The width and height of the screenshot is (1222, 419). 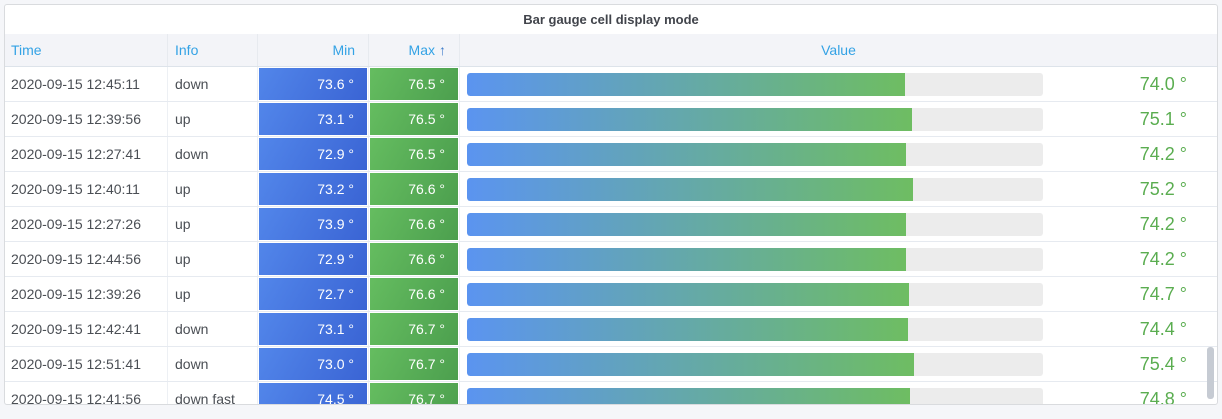 I want to click on cell-time: 2020-09-15 12:27:26, so click(x=86, y=224).